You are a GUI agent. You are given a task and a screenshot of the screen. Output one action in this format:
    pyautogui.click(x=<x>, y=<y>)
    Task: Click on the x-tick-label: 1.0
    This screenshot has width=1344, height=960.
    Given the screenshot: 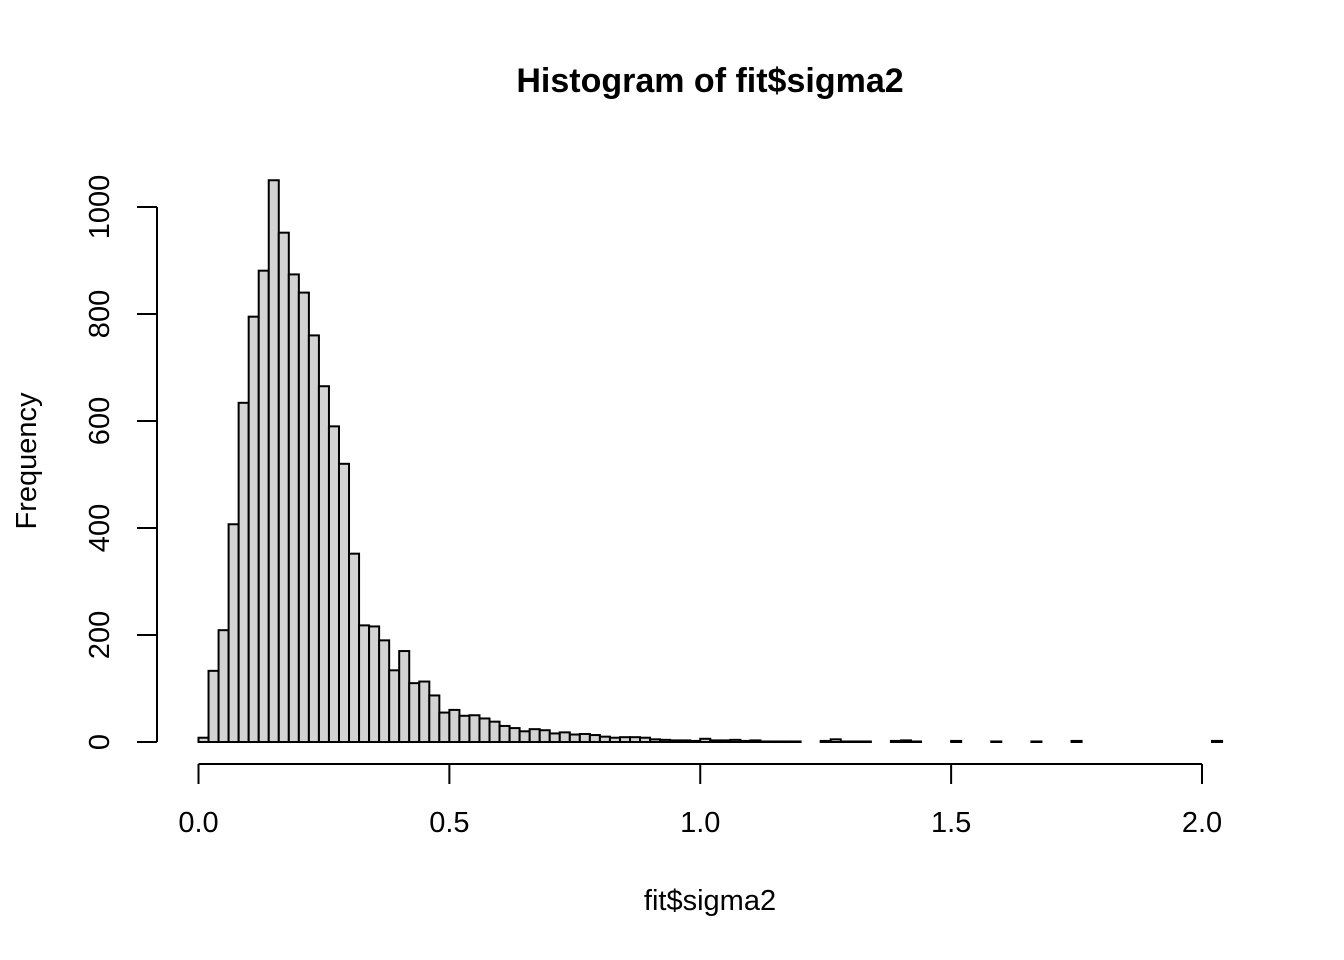 What is the action you would take?
    pyautogui.click(x=700, y=823)
    